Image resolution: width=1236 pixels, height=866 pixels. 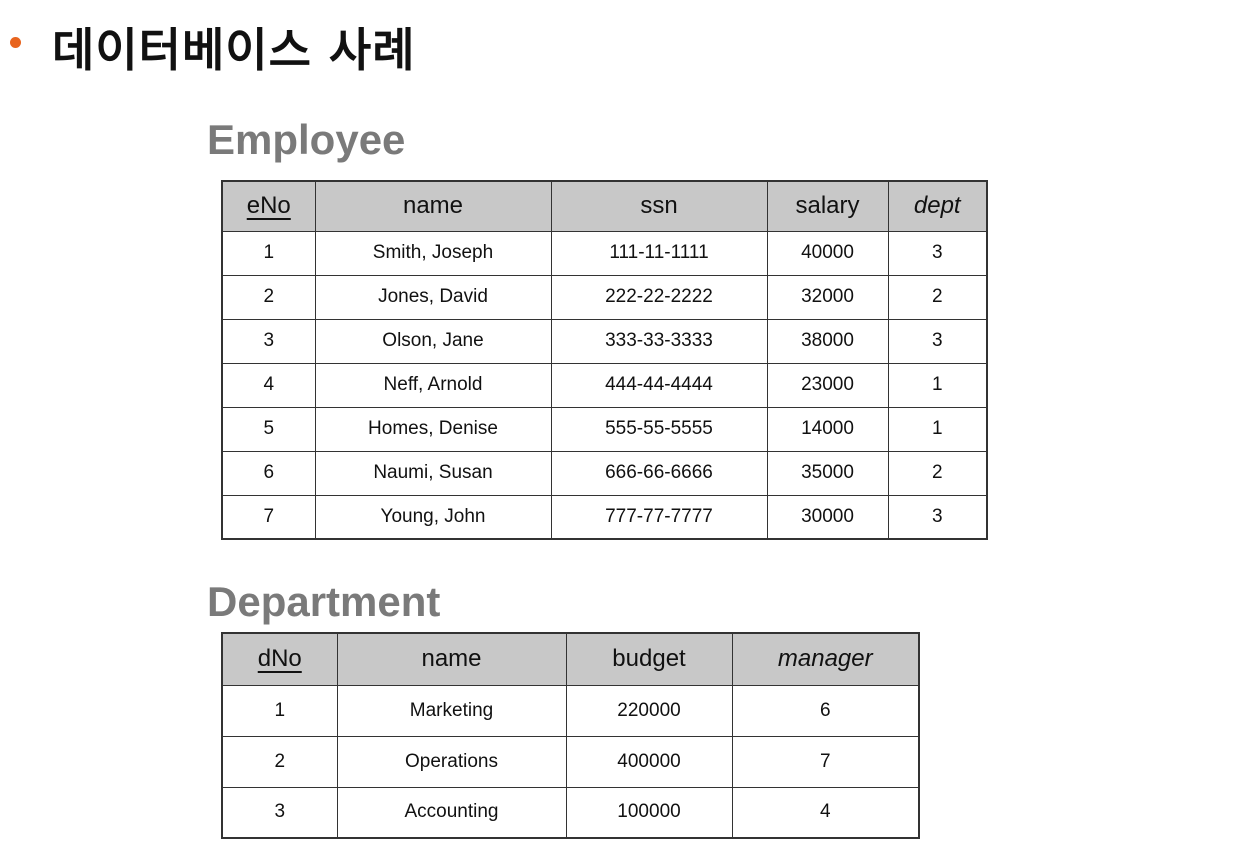 I want to click on cell-salary: 14000, so click(x=827, y=429).